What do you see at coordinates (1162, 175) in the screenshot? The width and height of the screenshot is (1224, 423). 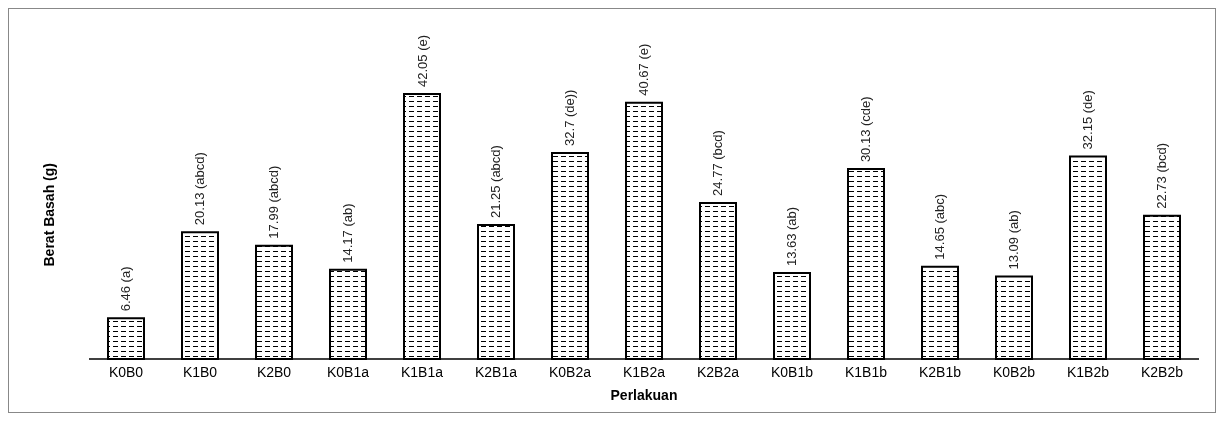 I see `data-label: 22.73 (bcd)` at bounding box center [1162, 175].